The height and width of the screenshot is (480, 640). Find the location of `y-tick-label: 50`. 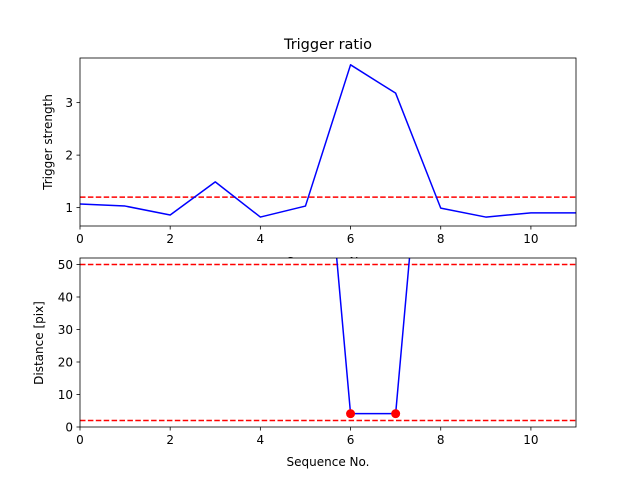

y-tick-label: 50 is located at coordinates (65, 265).